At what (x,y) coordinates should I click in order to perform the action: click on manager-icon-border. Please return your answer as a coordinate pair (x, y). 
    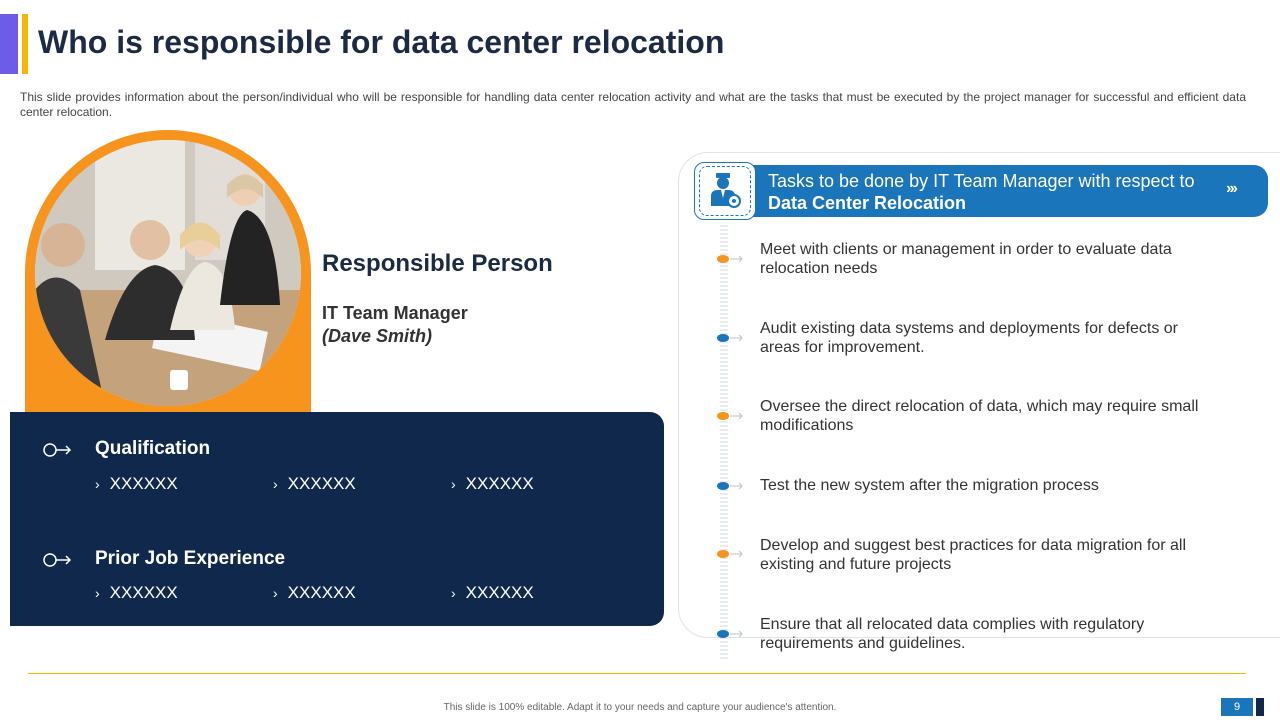
    Looking at the image, I should click on (725, 191).